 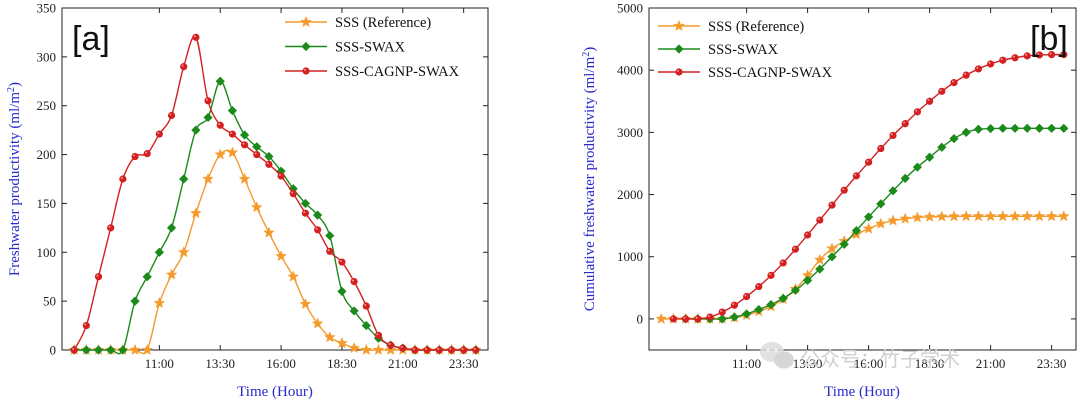 I want to click on y-tick-label-a: 150, so click(x=47, y=203).